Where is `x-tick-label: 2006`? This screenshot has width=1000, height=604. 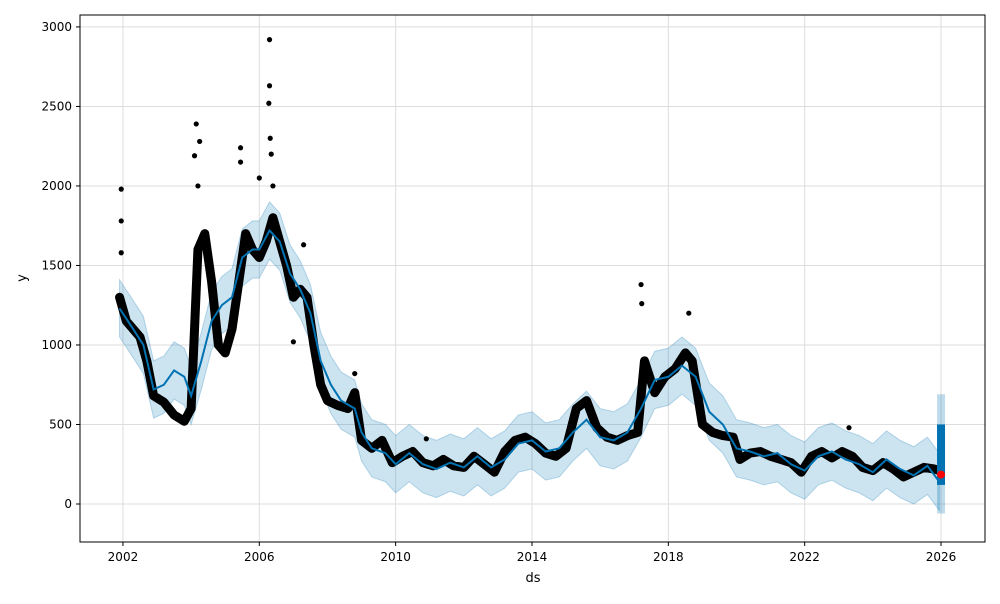 x-tick-label: 2006 is located at coordinates (259, 557).